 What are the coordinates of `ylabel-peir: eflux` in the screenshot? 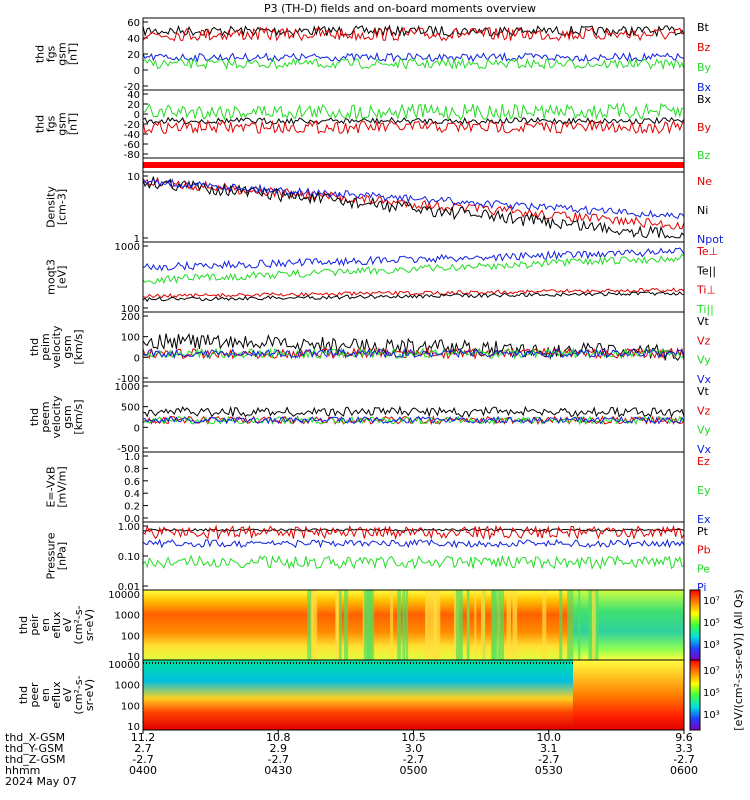 It's located at (56, 625).